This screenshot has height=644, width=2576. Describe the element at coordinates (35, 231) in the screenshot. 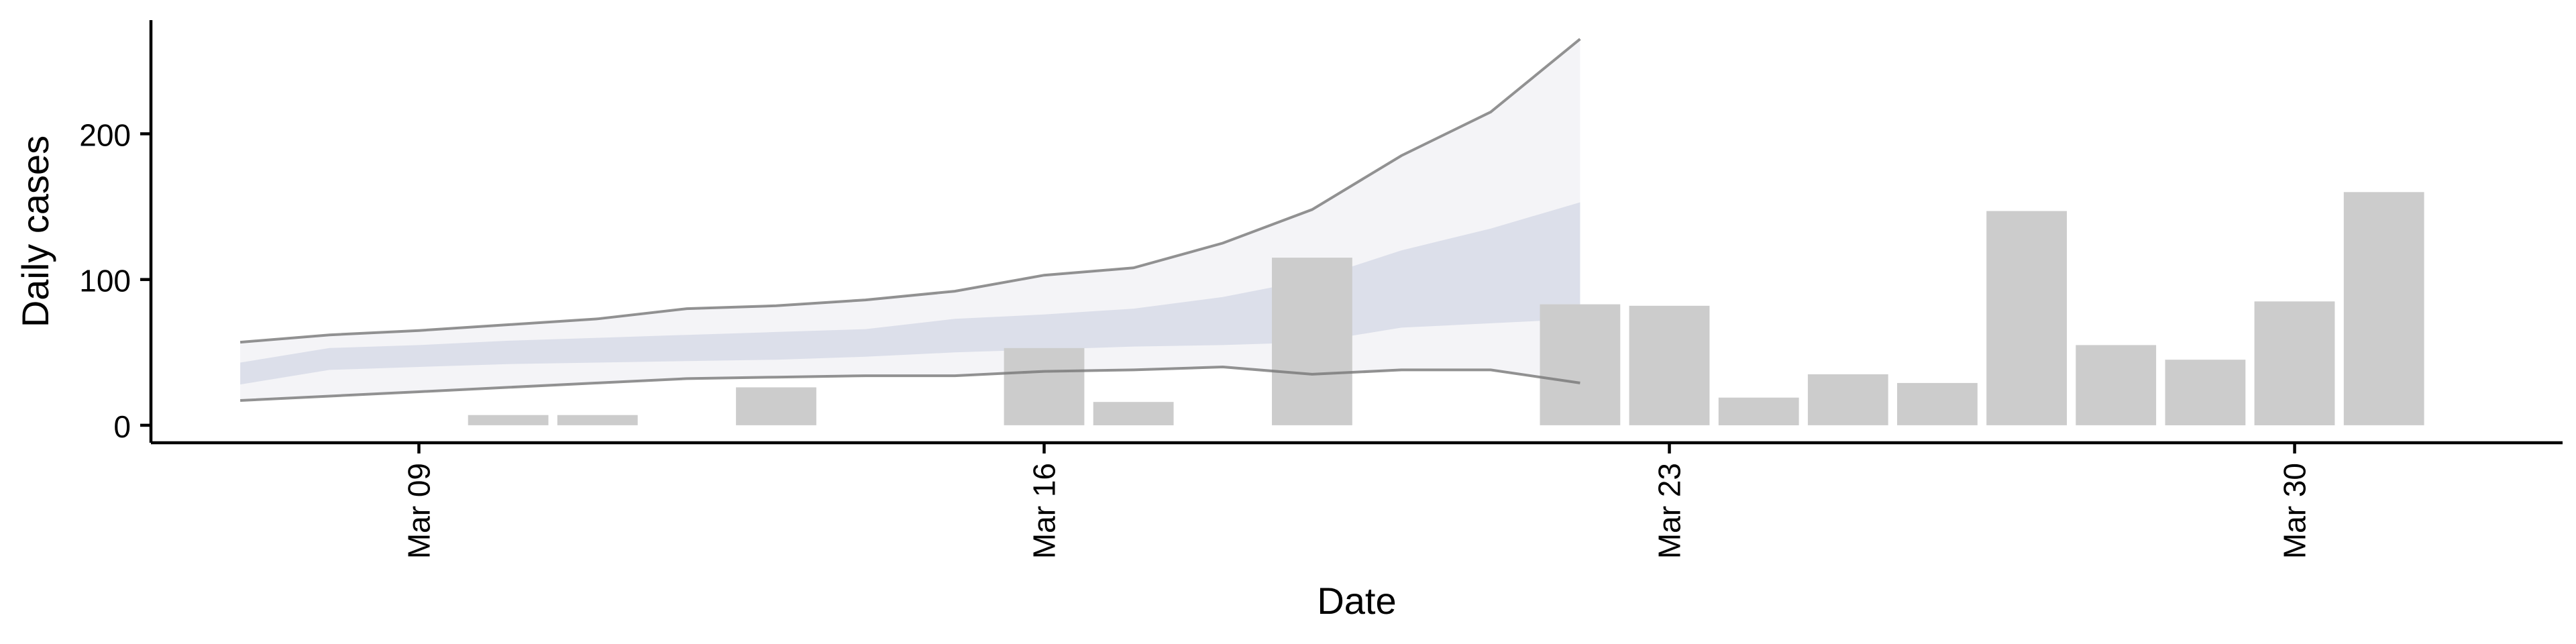

I see `y-axis-label: Daily cases` at that location.